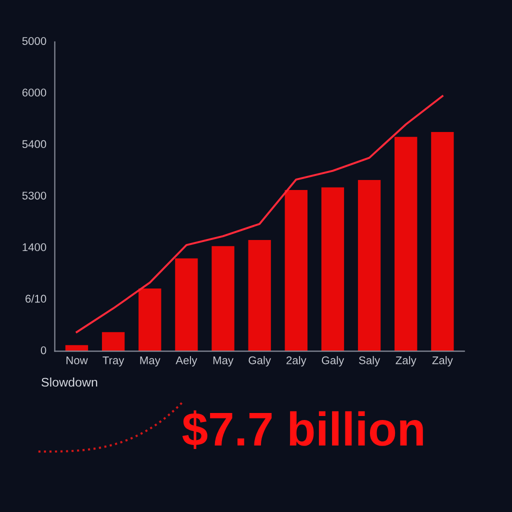 The image size is (512, 512). What do you see at coordinates (34, 196) in the screenshot?
I see `text: 5300` at bounding box center [34, 196].